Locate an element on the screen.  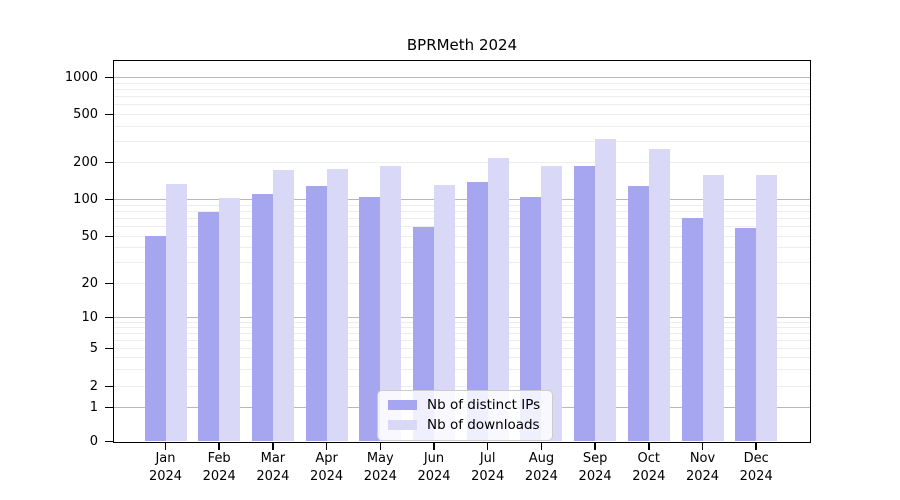
y-tick-label: 100 is located at coordinates (85, 199).